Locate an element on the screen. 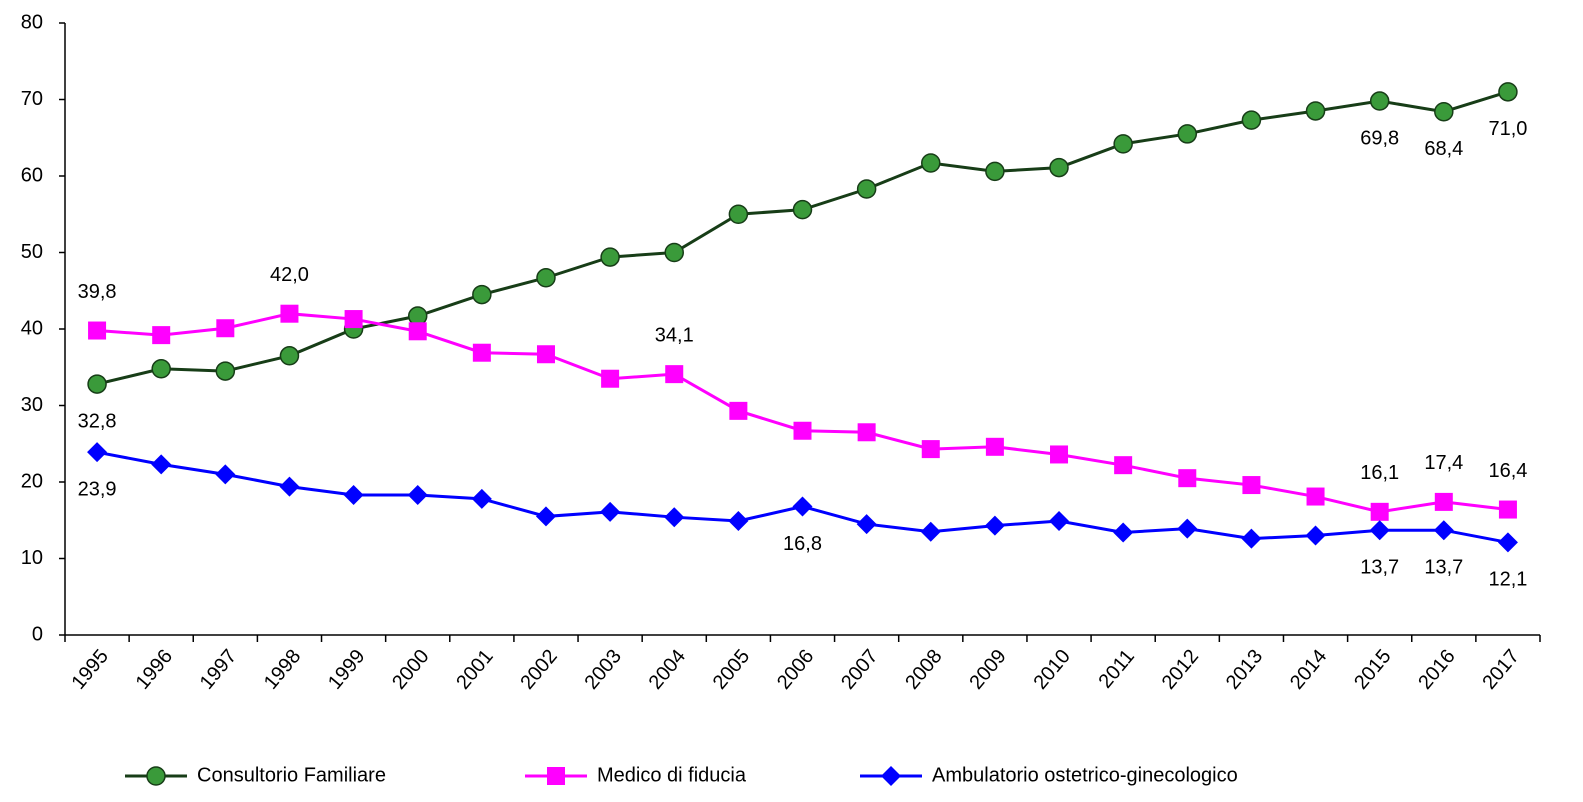 The image size is (1583, 802). x-tick-label: 1998 is located at coordinates (282, 669).